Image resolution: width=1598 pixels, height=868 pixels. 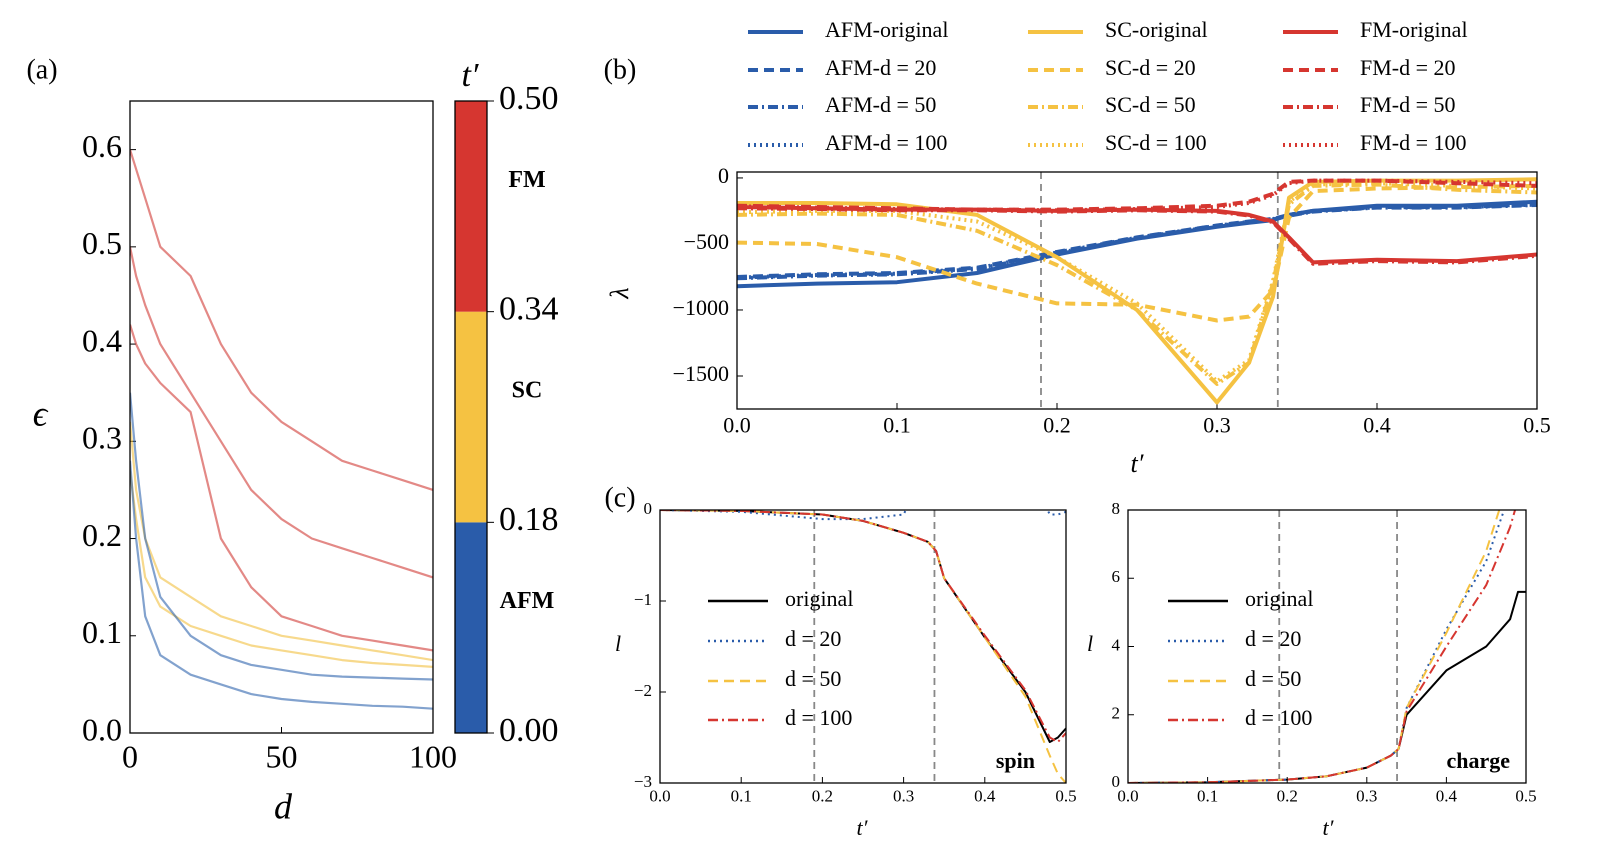 I want to click on annotation: spin, so click(x=1015, y=760).